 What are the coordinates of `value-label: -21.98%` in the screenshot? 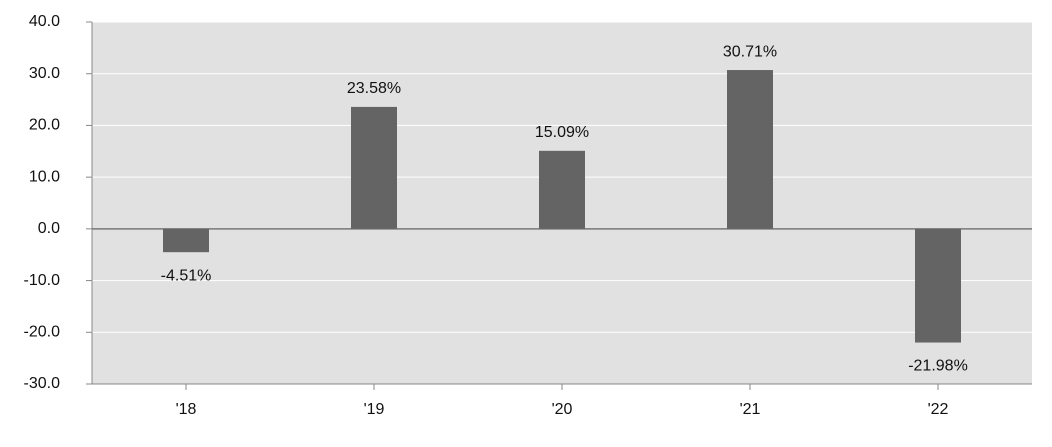 It's located at (938, 366).